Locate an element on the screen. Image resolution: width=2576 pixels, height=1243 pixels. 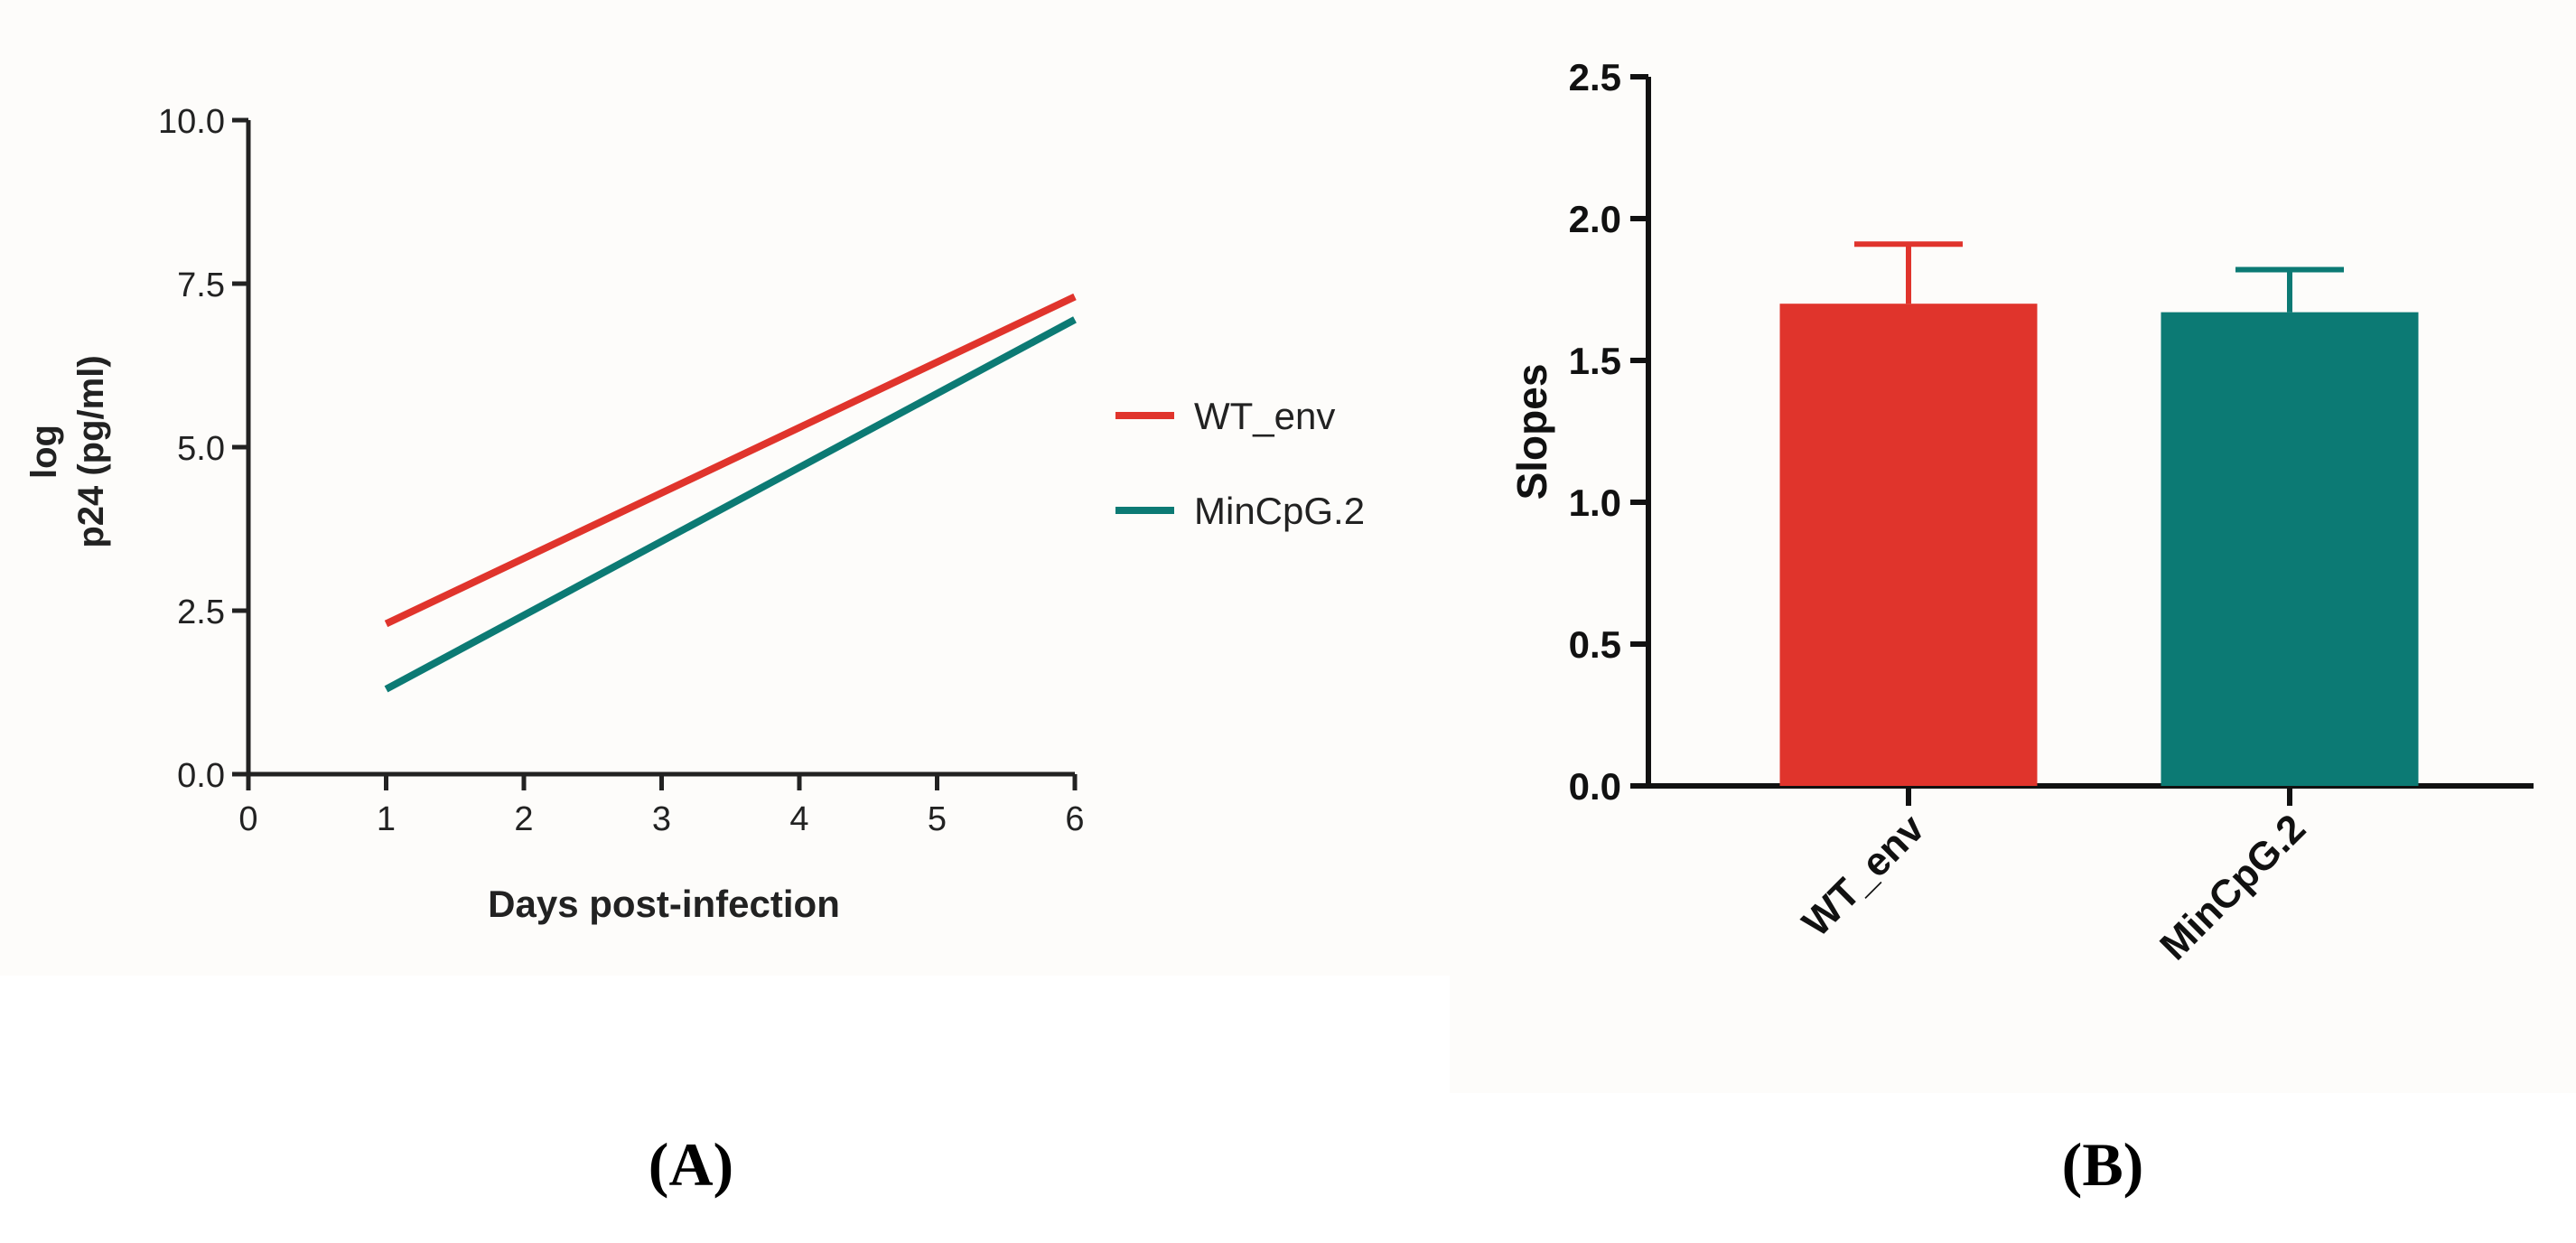
panel-b-y-tick-label: 0.5 is located at coordinates (1595, 644).